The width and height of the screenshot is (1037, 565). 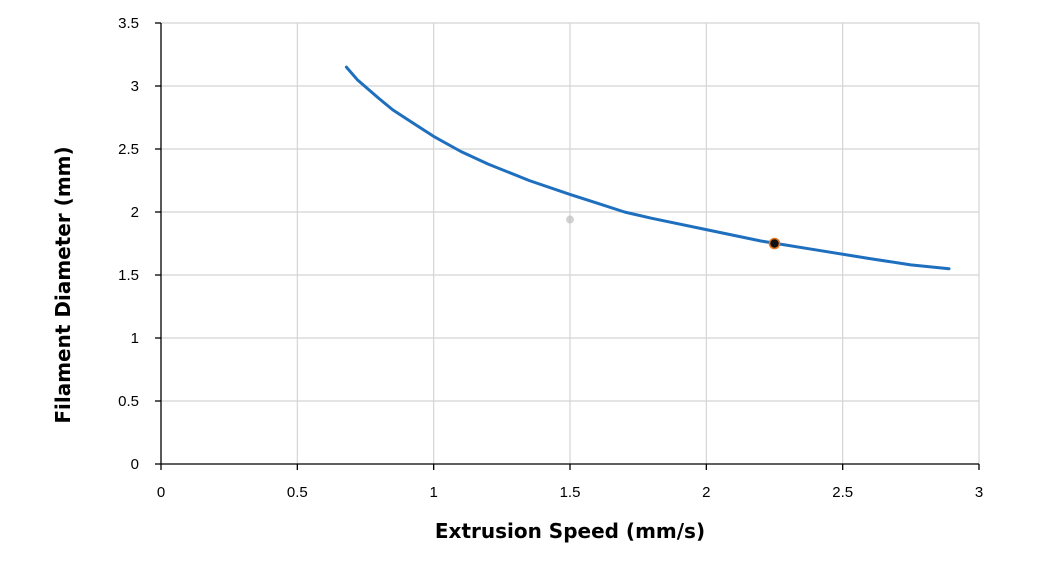 I want to click on x-tick-label: 0, so click(x=161, y=492).